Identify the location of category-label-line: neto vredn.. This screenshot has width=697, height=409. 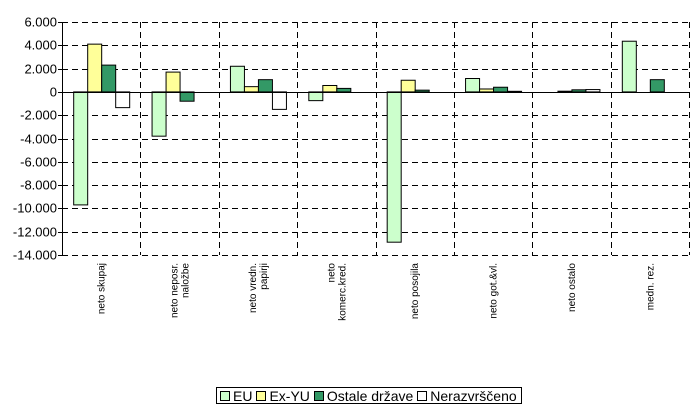
(253, 288).